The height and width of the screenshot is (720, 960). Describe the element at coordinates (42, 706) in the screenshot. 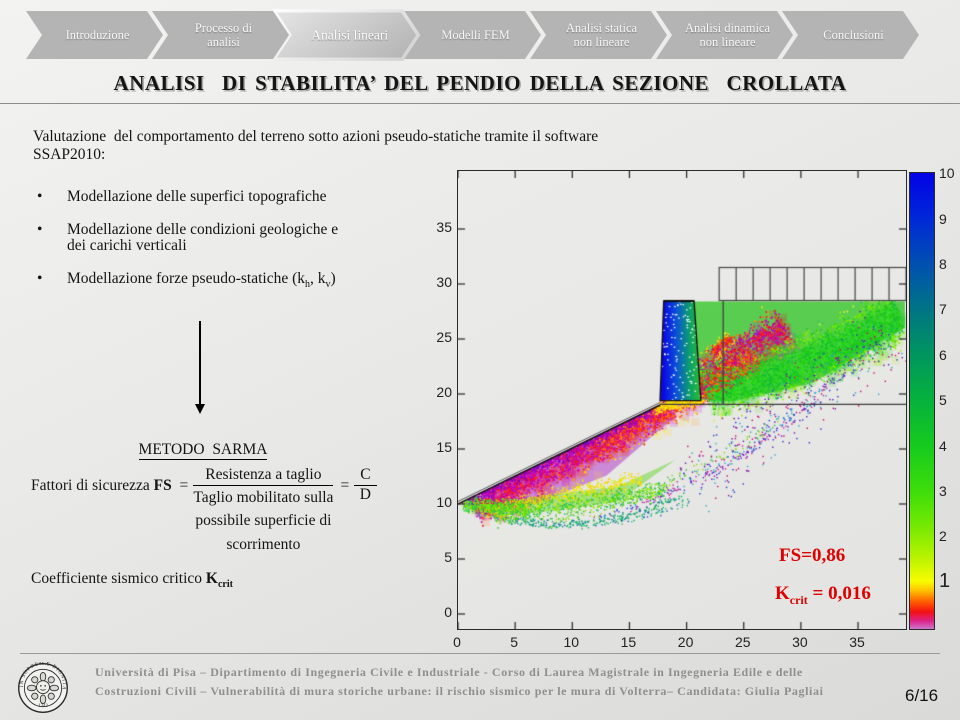

I see `seal-year-text: · 1343 ·` at that location.